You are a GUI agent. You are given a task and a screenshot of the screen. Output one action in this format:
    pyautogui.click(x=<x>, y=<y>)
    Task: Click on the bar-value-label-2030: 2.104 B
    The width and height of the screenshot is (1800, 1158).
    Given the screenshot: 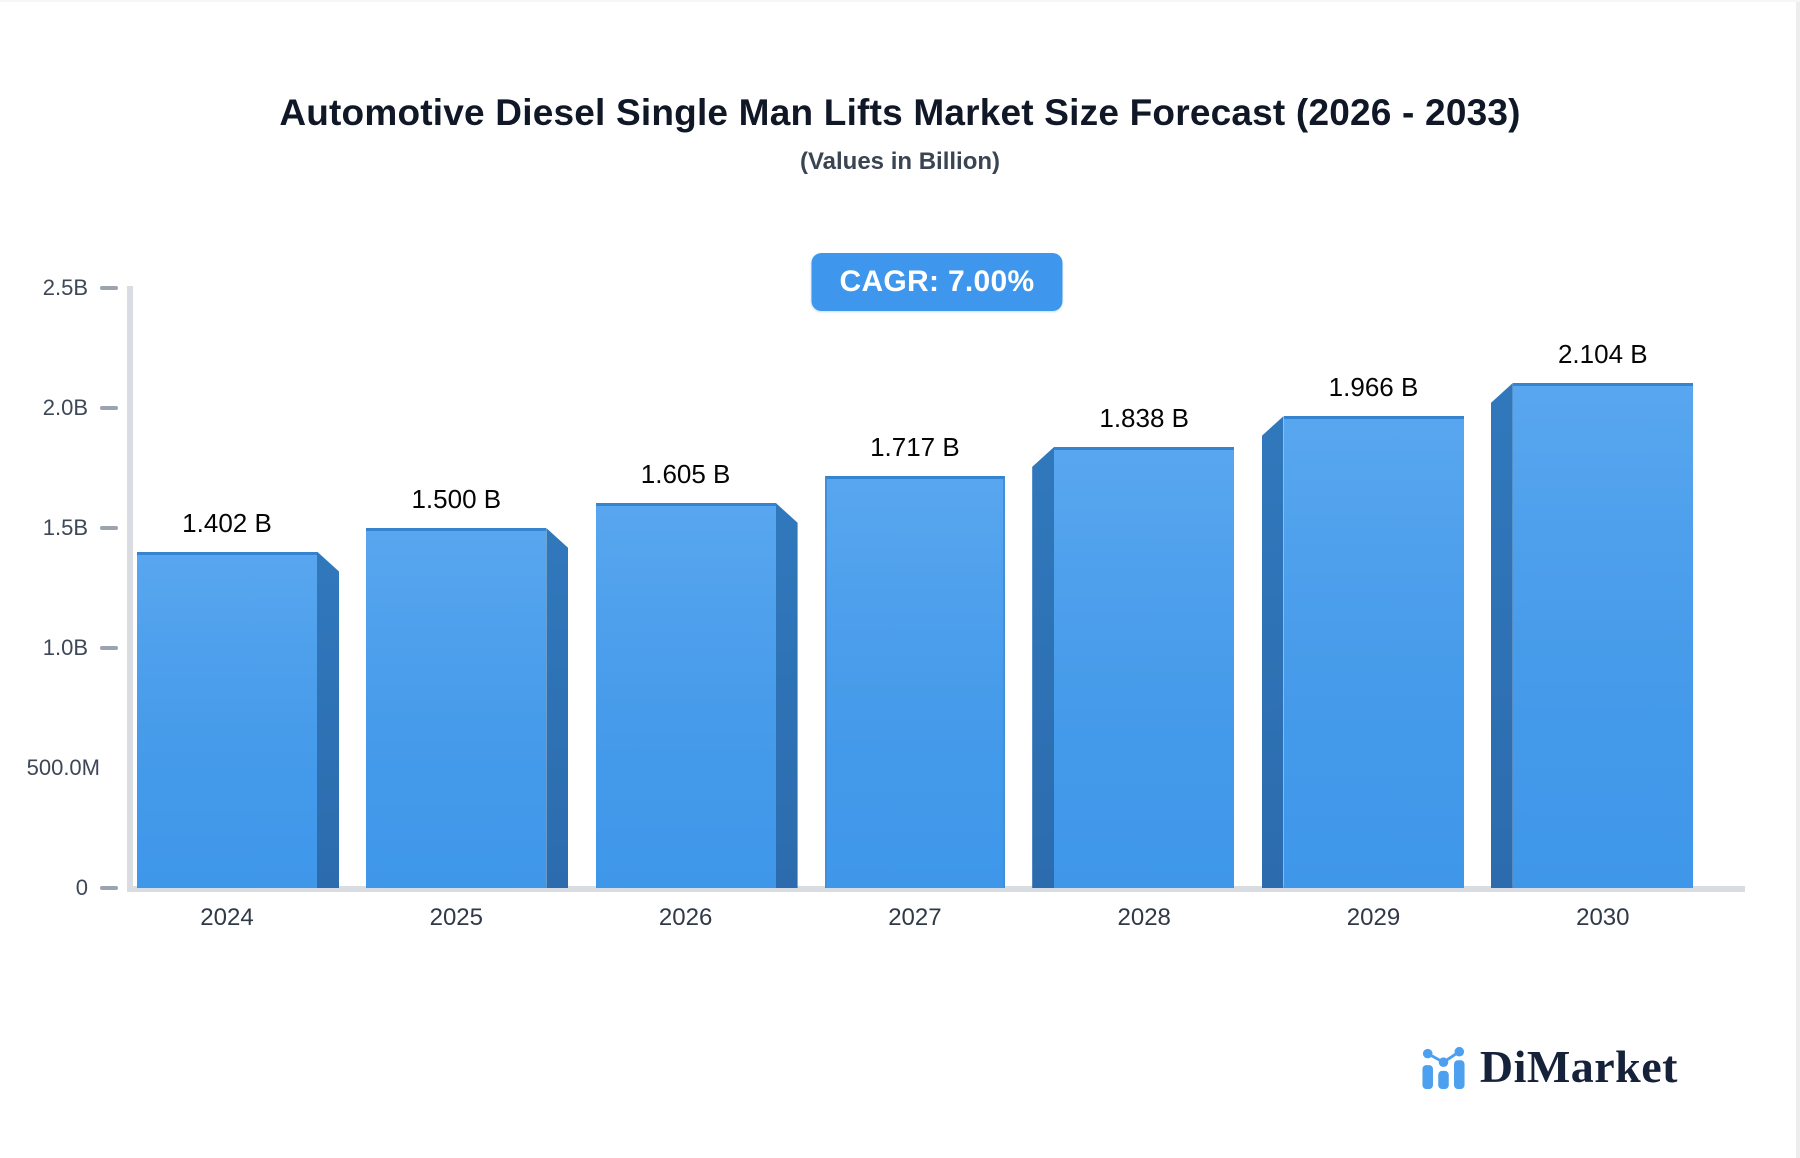 What is the action you would take?
    pyautogui.click(x=1602, y=354)
    